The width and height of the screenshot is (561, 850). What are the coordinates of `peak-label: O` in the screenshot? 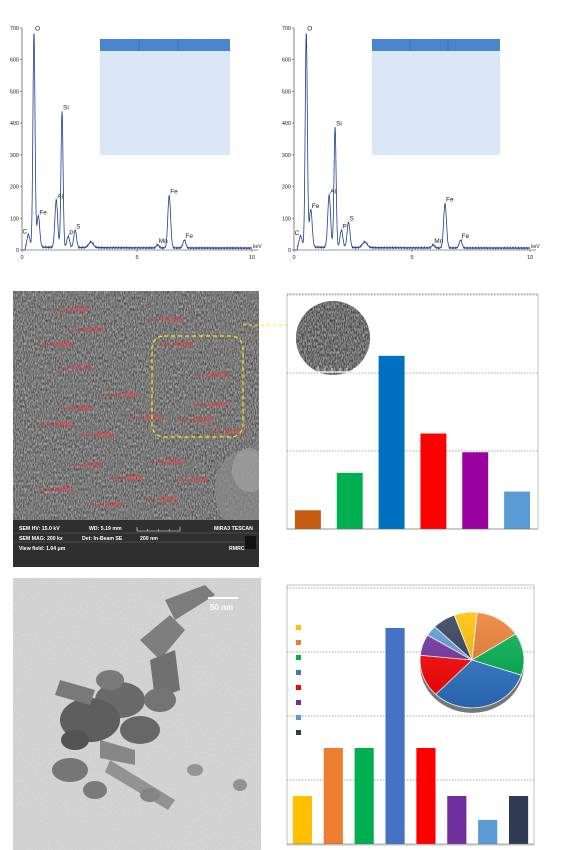 It's located at (309, 28).